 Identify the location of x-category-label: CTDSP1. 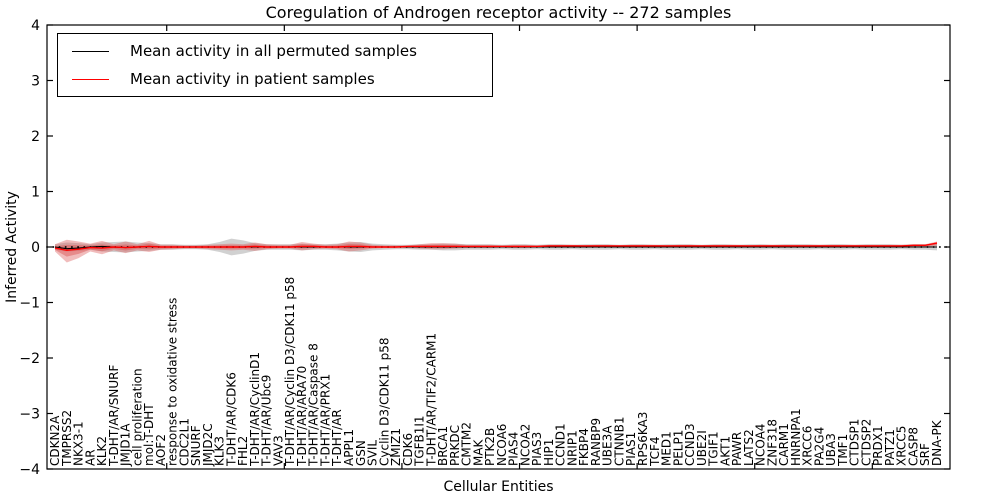
(855, 442).